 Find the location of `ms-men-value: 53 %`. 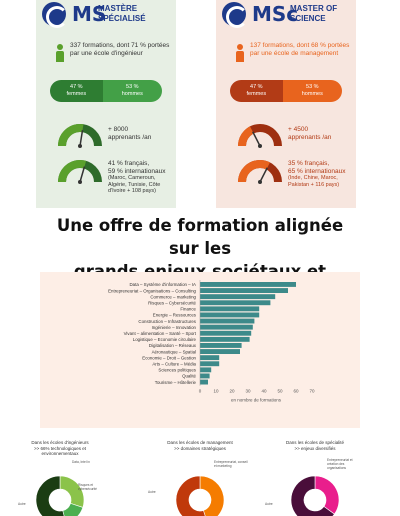

ms-men-value: 53 % is located at coordinates (132, 87).